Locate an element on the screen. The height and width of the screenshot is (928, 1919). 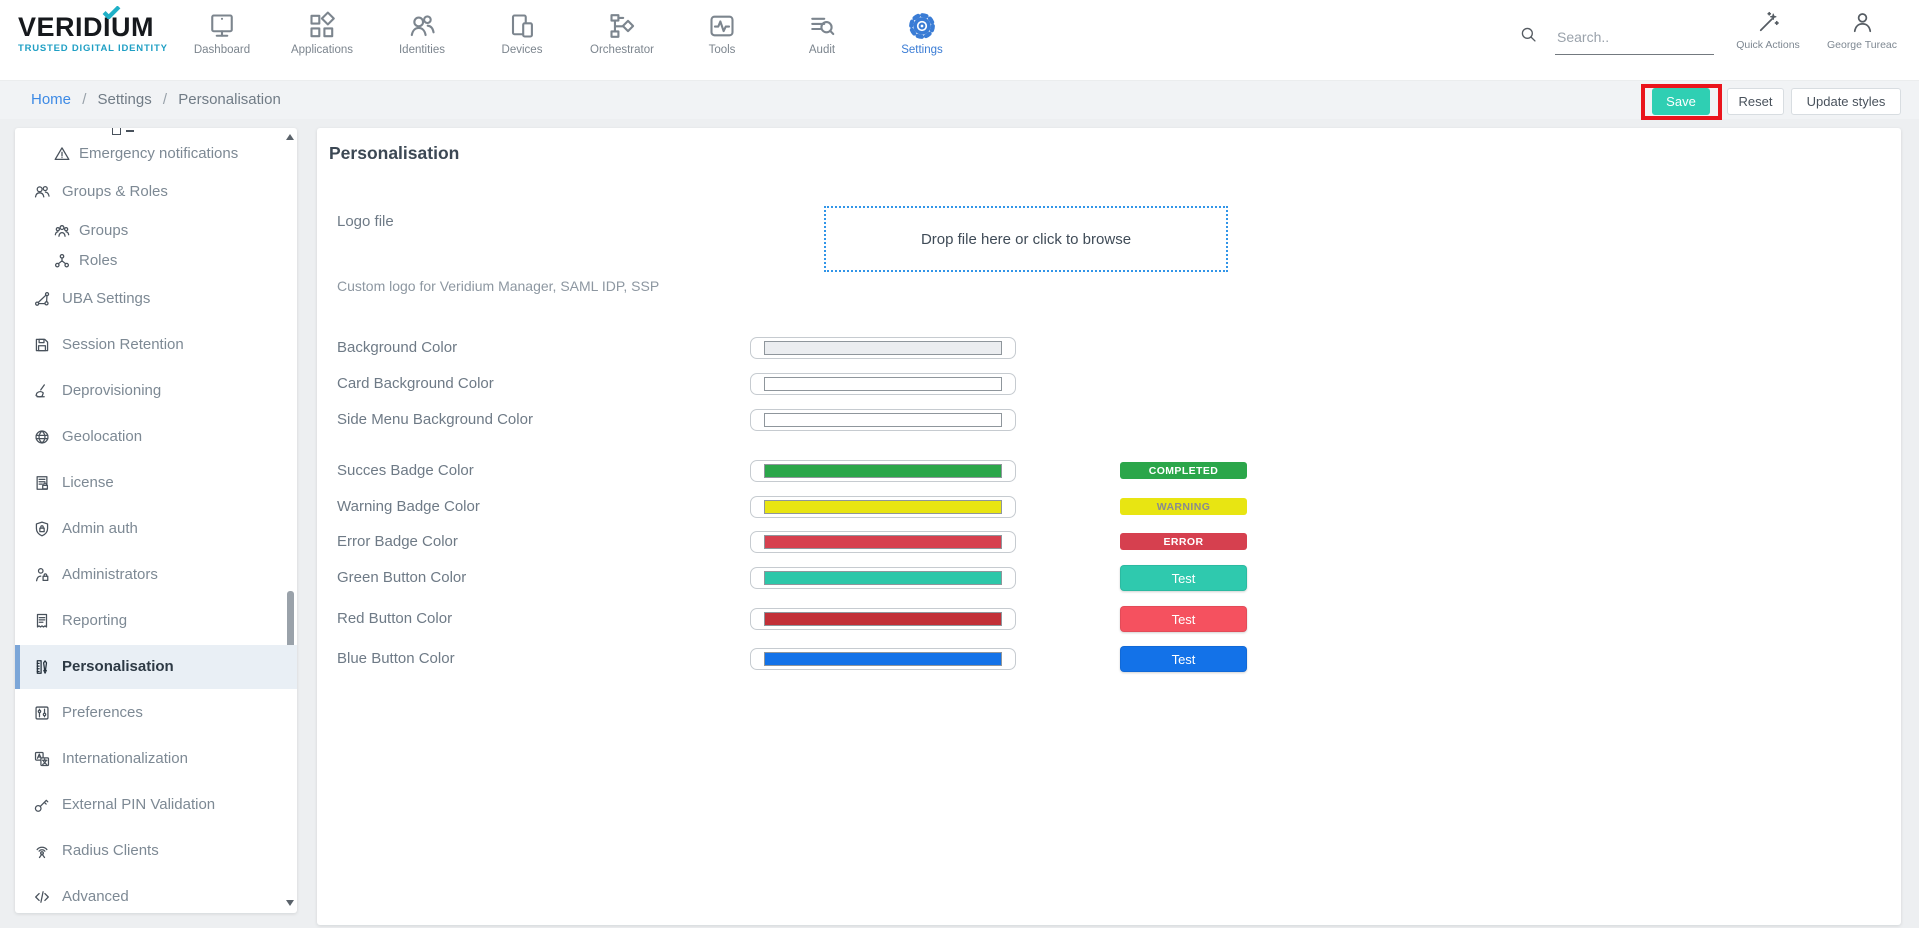
update-styles-button: Update styles is located at coordinates (1846, 101).